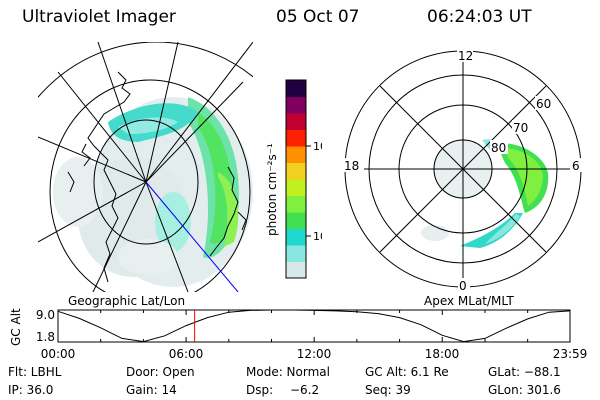 The height and width of the screenshot is (400, 600). Describe the element at coordinates (570, 354) in the screenshot. I see `x-tick-label-4: 23:59` at that location.